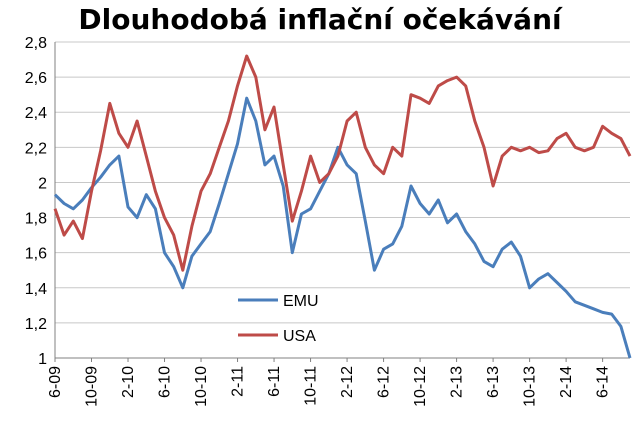 The image size is (640, 422). I want to click on x-tick-label: 6-13, so click(493, 382).